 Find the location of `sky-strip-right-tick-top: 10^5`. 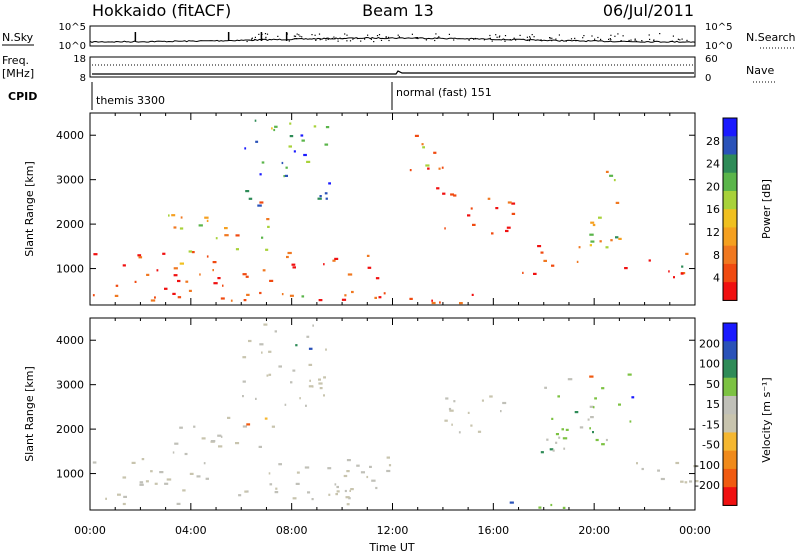

sky-strip-right-tick-top: 10^5 is located at coordinates (718, 27).